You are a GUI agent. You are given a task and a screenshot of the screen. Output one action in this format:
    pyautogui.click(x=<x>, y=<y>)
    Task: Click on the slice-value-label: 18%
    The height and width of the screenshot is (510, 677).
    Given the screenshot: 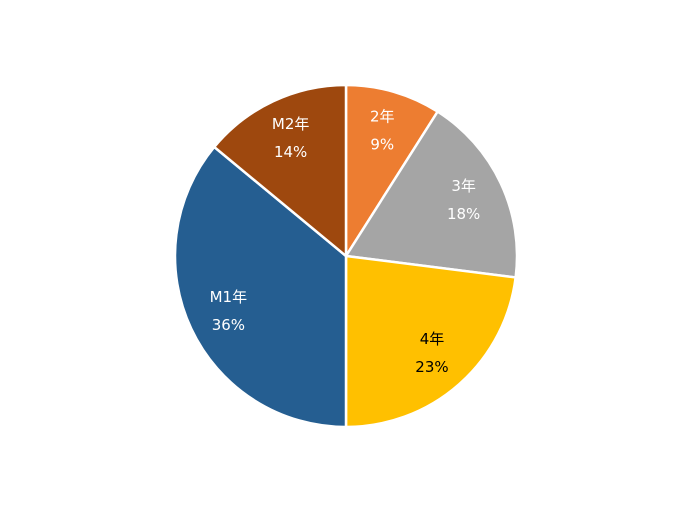 What is the action you would take?
    pyautogui.click(x=463, y=214)
    